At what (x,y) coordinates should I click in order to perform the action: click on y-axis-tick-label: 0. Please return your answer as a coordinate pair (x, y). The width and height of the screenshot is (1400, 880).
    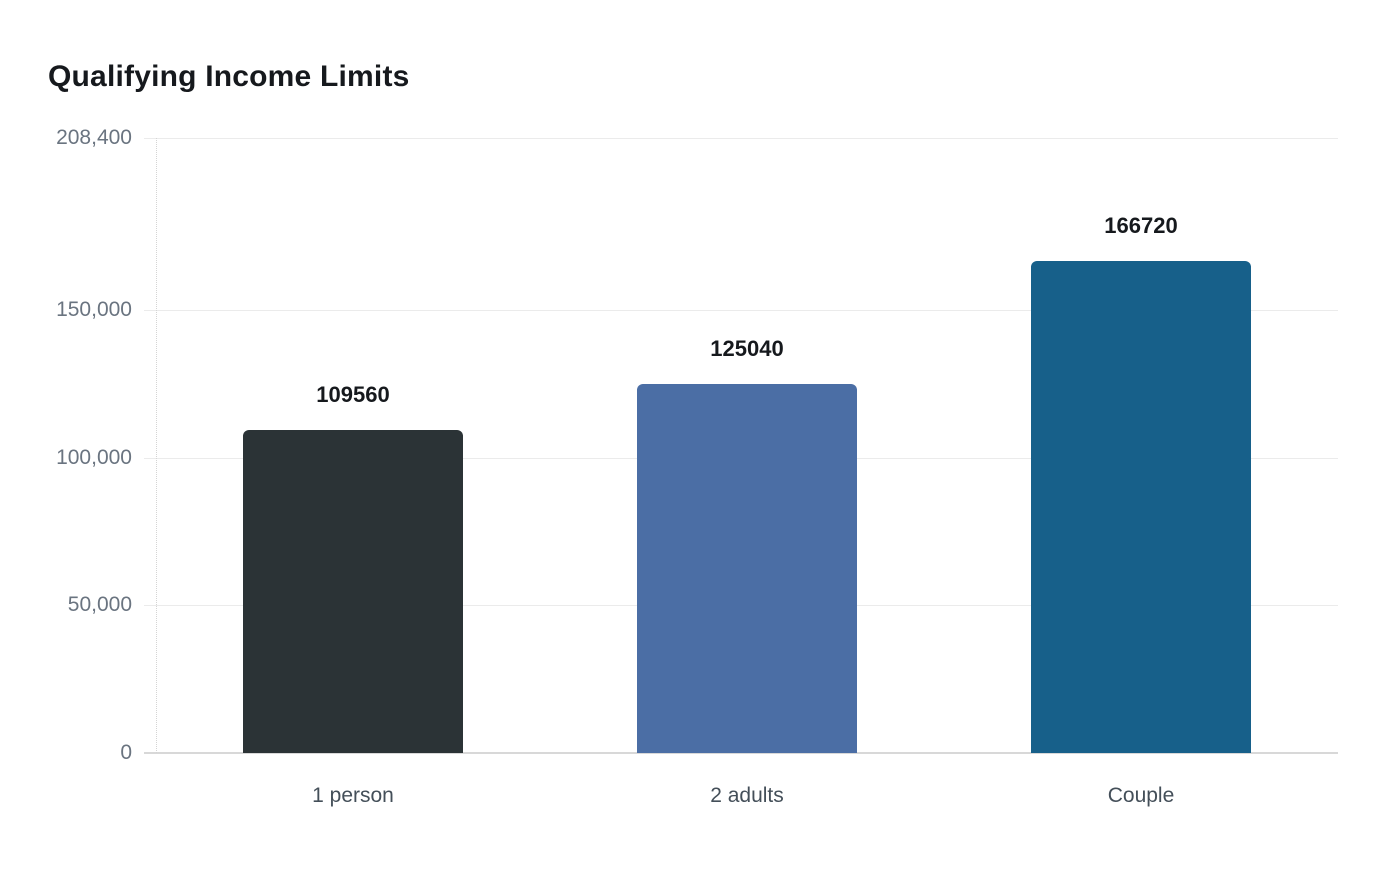
    Looking at the image, I should click on (126, 752).